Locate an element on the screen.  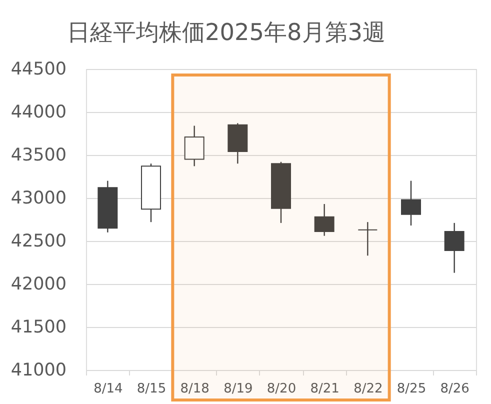
y-tick-label: 42000 is located at coordinates (38, 284).